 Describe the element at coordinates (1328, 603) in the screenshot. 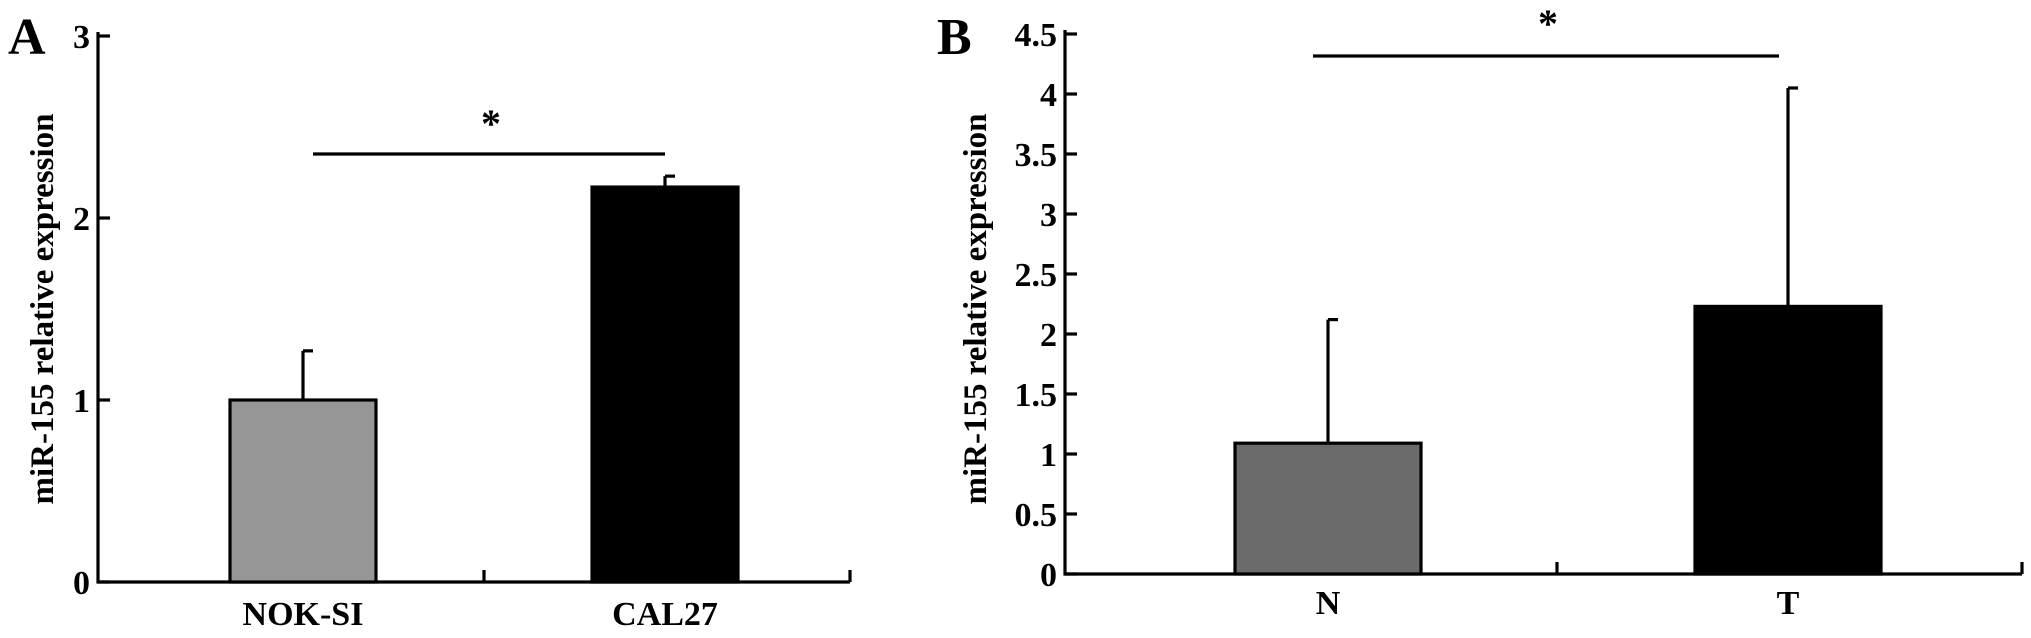

I see `x-category-label: N` at that location.